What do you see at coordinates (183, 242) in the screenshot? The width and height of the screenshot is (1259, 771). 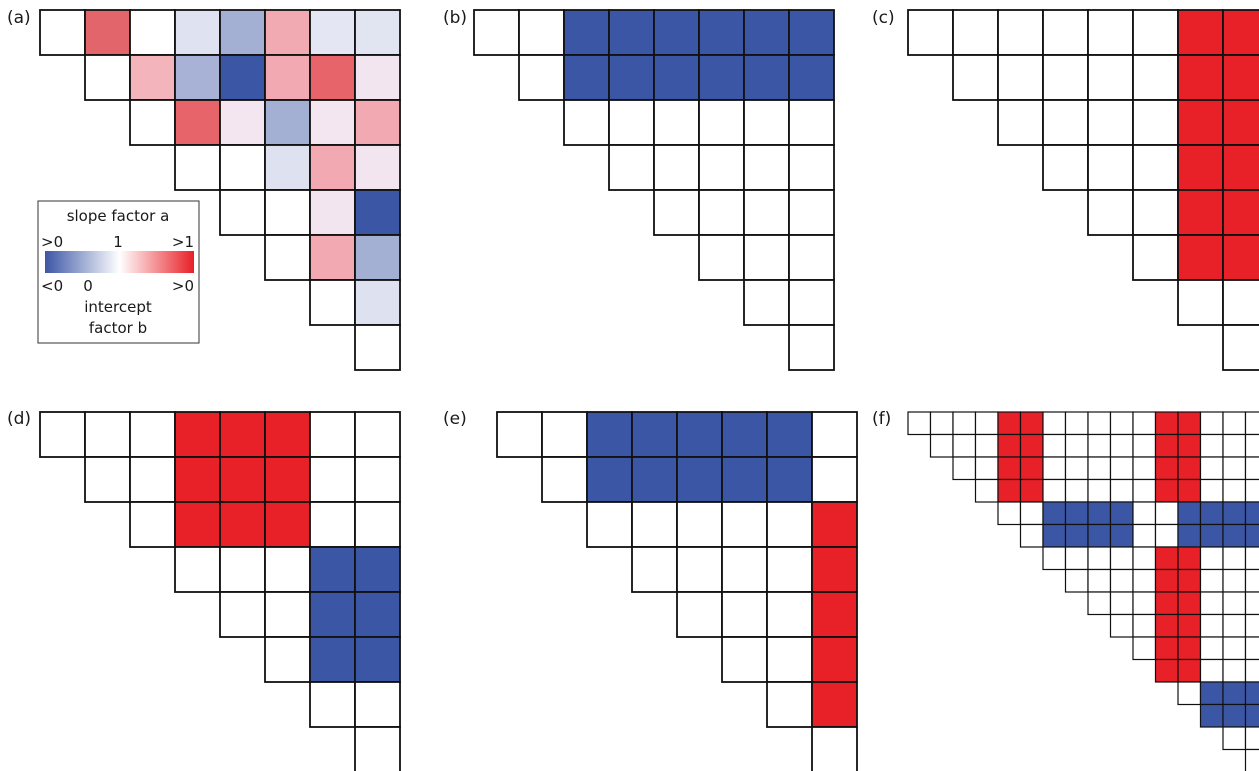 I see `legend-slope-high: >1` at bounding box center [183, 242].